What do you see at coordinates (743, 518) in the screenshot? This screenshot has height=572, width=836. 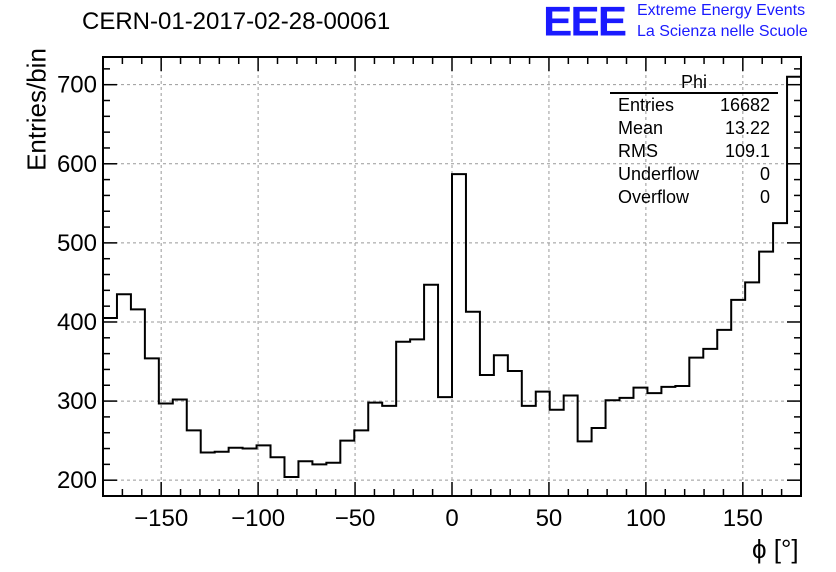 I see `x-tick-label: 150` at bounding box center [743, 518].